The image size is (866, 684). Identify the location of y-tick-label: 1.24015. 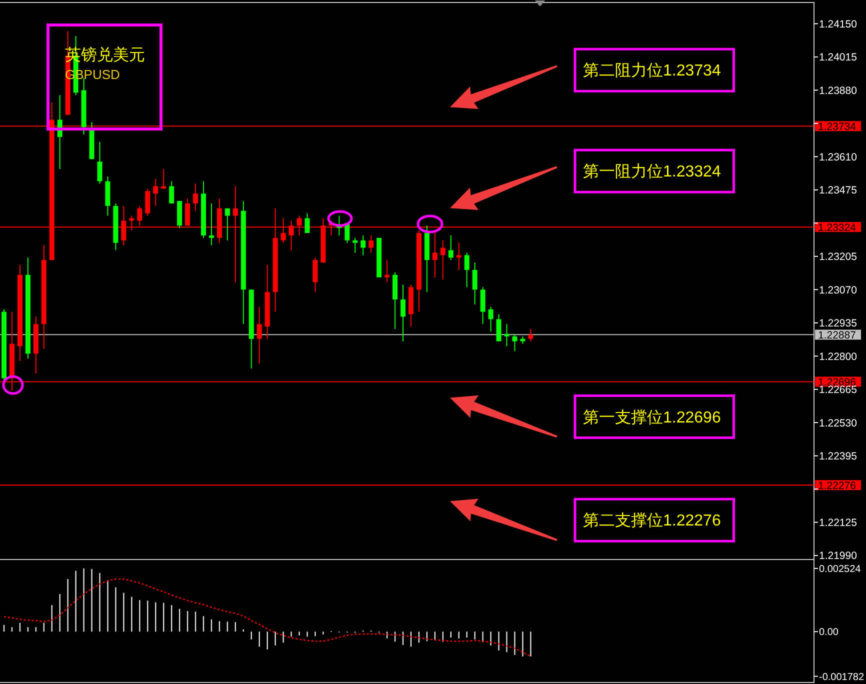
(838, 58).